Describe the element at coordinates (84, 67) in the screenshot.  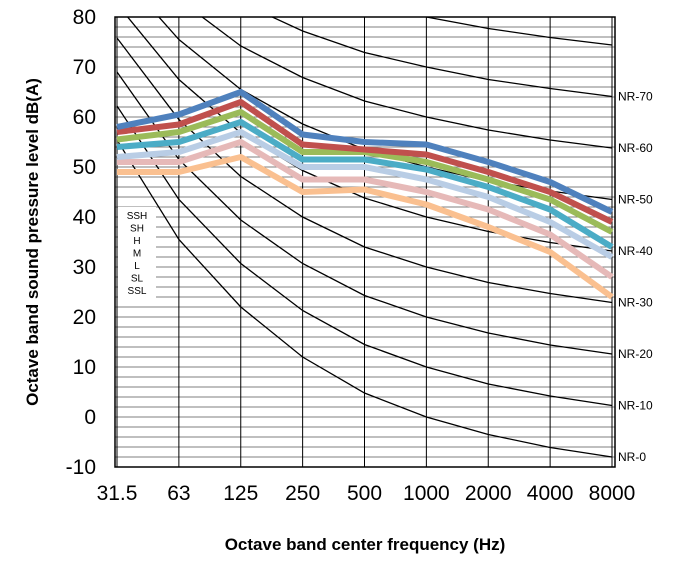
I see `y-tick-label: 70` at that location.